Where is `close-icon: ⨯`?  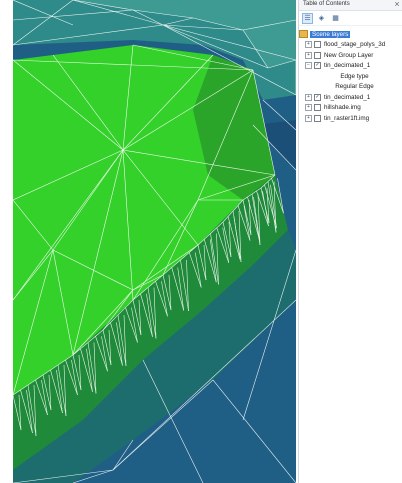 close-icon: ⨯ is located at coordinates (397, 4).